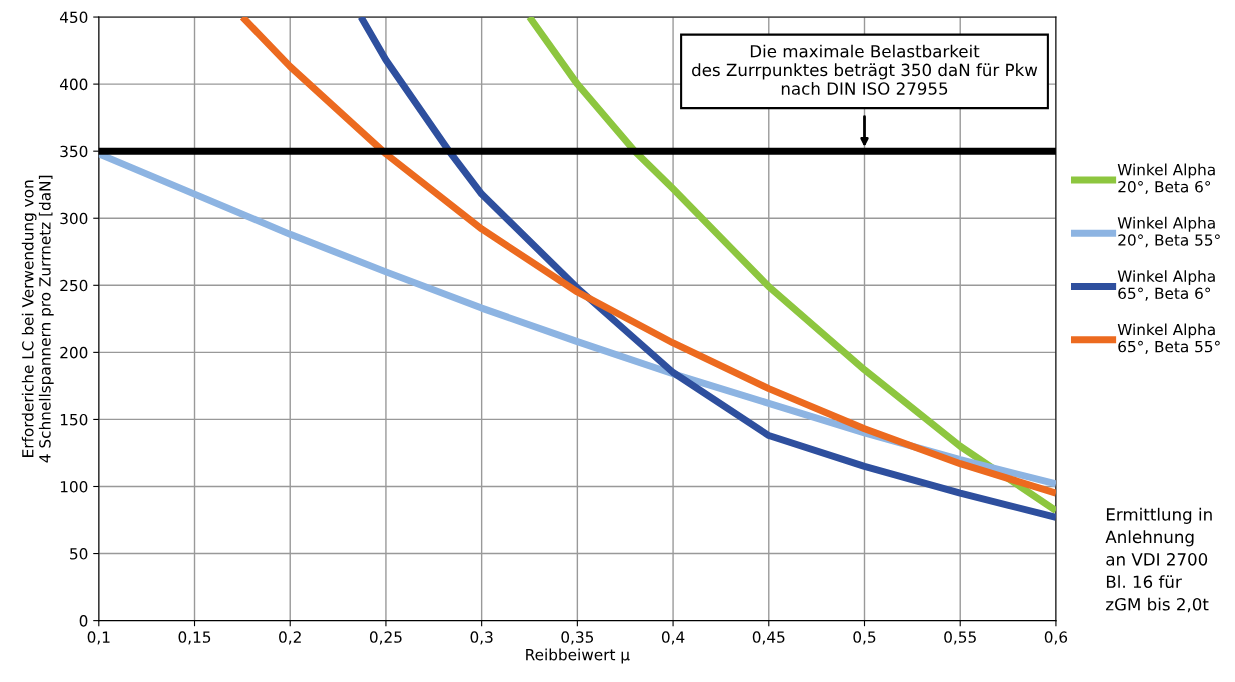 This screenshot has width=1235, height=682. I want to click on x-tick-label: 0,15, so click(194, 638).